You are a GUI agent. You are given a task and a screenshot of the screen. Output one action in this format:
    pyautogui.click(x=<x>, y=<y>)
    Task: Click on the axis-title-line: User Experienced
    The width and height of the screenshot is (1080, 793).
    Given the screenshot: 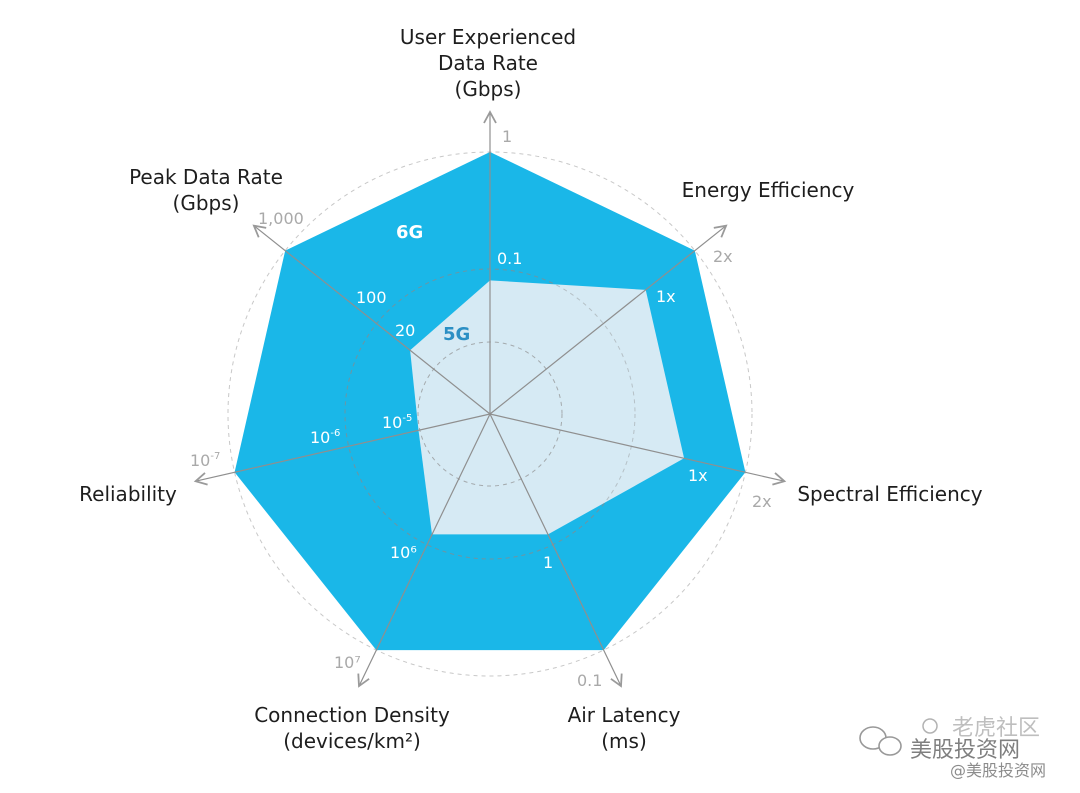 What is the action you would take?
    pyautogui.click(x=488, y=37)
    